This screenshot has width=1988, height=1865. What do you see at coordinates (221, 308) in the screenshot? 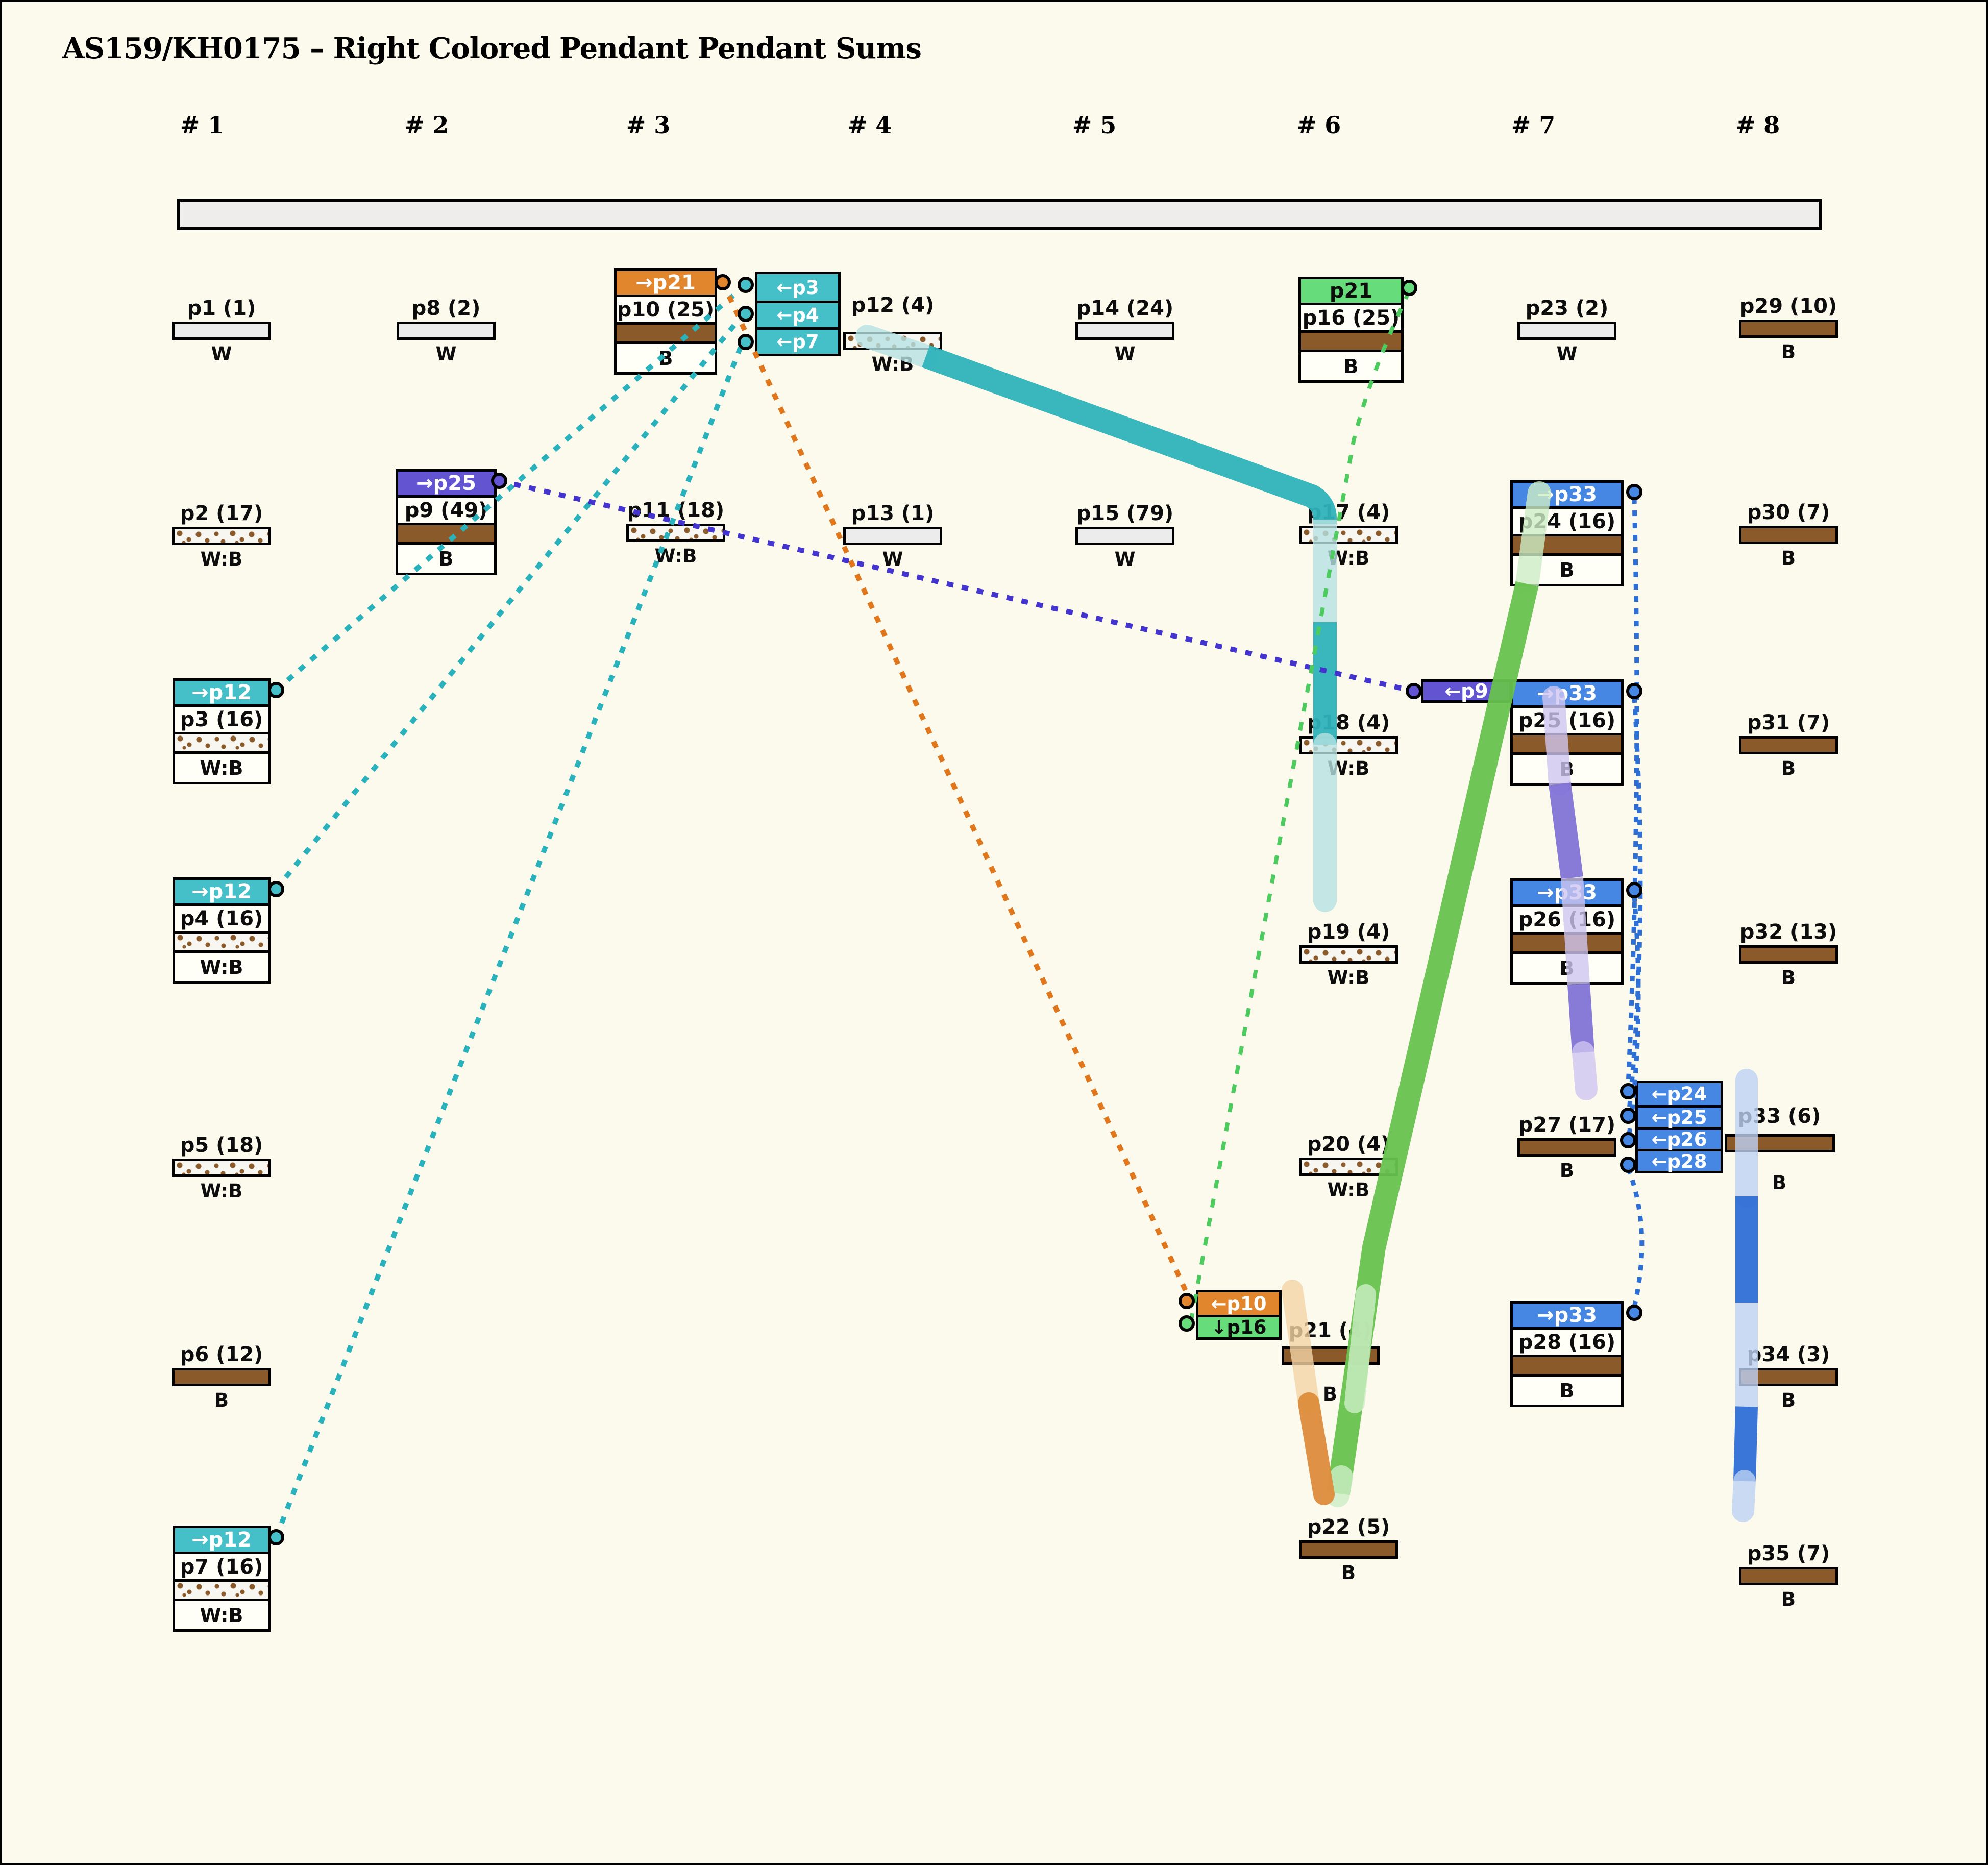
I see `pendant-label-p1: p1 (1)` at bounding box center [221, 308].